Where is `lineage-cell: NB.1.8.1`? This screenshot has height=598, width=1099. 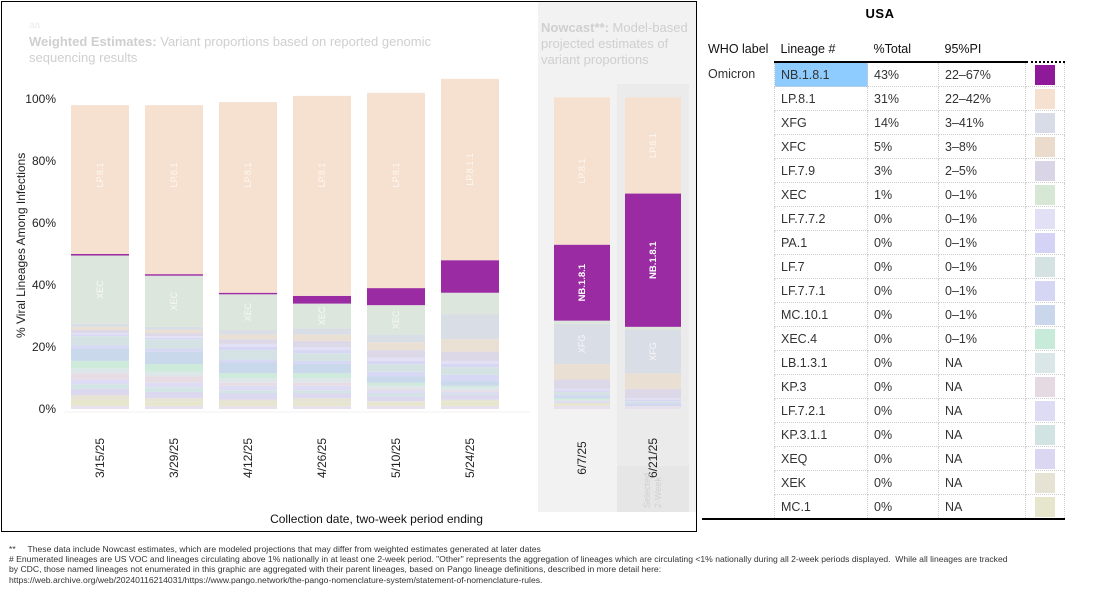 lineage-cell: NB.1.8.1 is located at coordinates (821, 74).